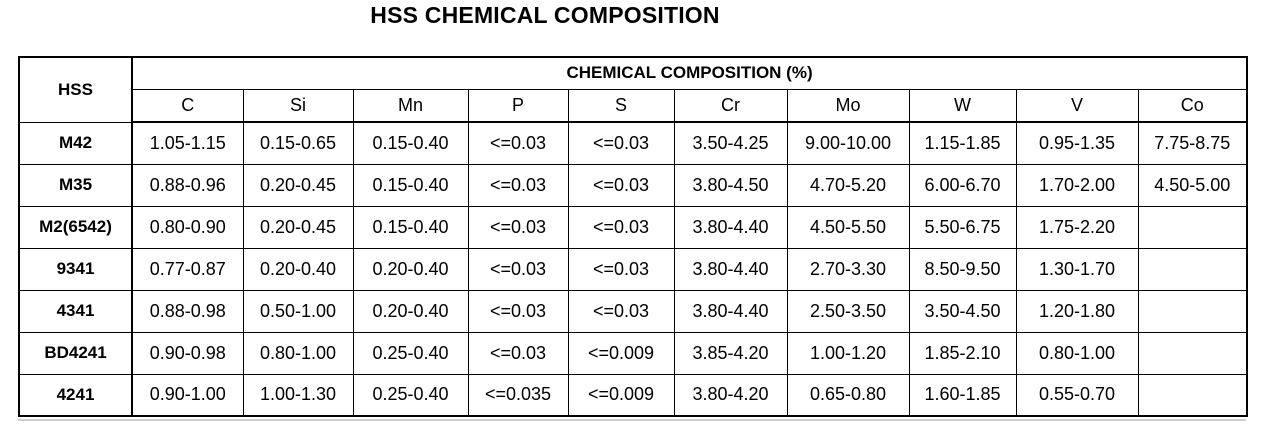 The height and width of the screenshot is (426, 1273). Describe the element at coordinates (730, 353) in the screenshot. I see `value-cell: 3.85-4.20` at that location.